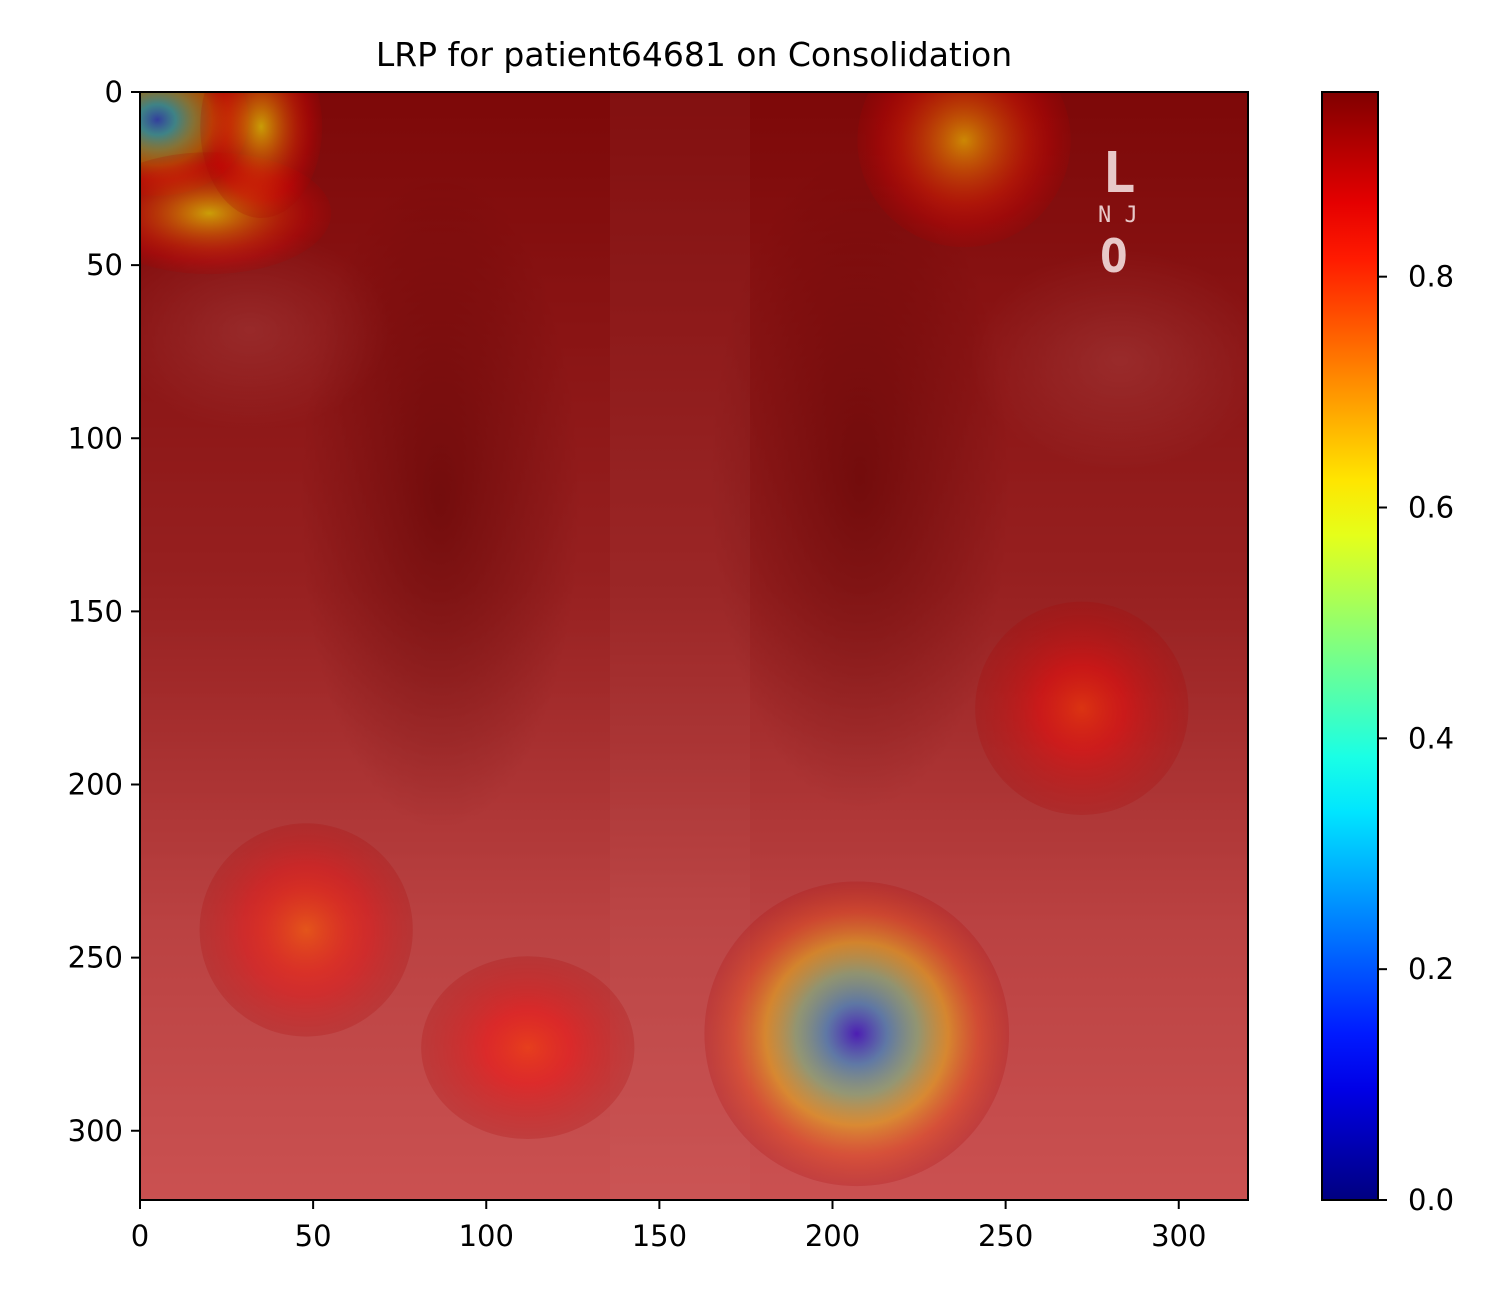  I want to click on colorbar-tick-label: 0.2, so click(1431, 969).